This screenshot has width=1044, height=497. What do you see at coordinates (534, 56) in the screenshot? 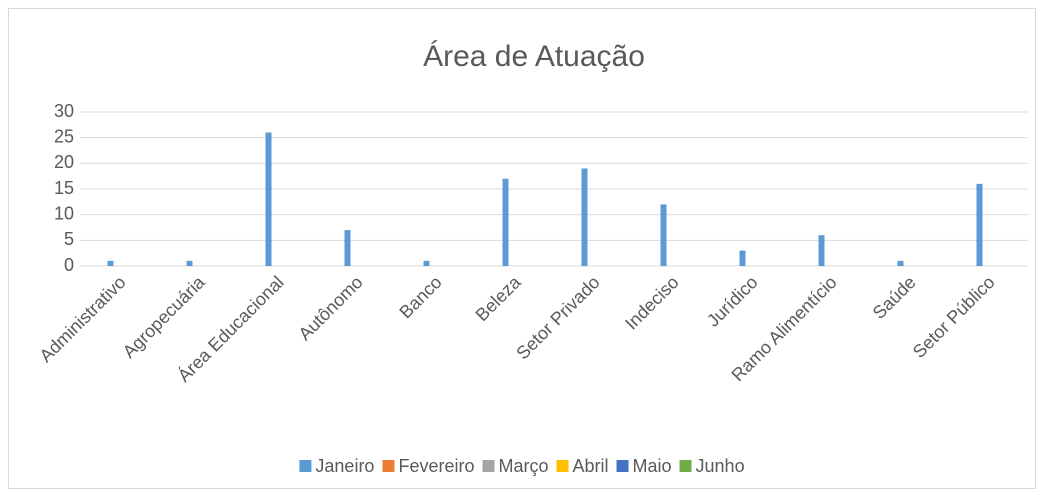
I see `chart-title: Área de Atuação` at bounding box center [534, 56].